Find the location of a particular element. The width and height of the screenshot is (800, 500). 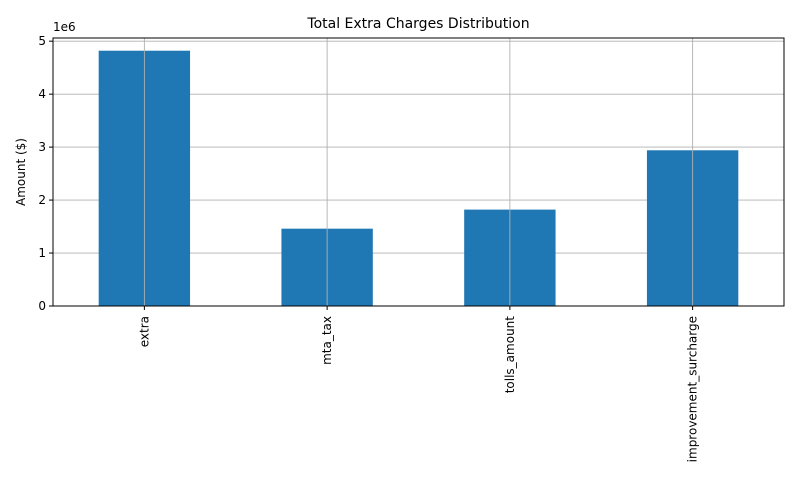

y-axis-offset-label: 1e6 is located at coordinates (64, 27).